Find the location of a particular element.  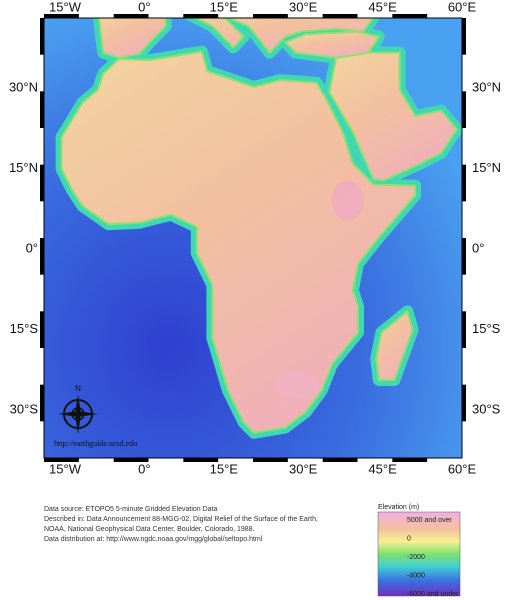

legend-bar is located at coordinates (419, 554).